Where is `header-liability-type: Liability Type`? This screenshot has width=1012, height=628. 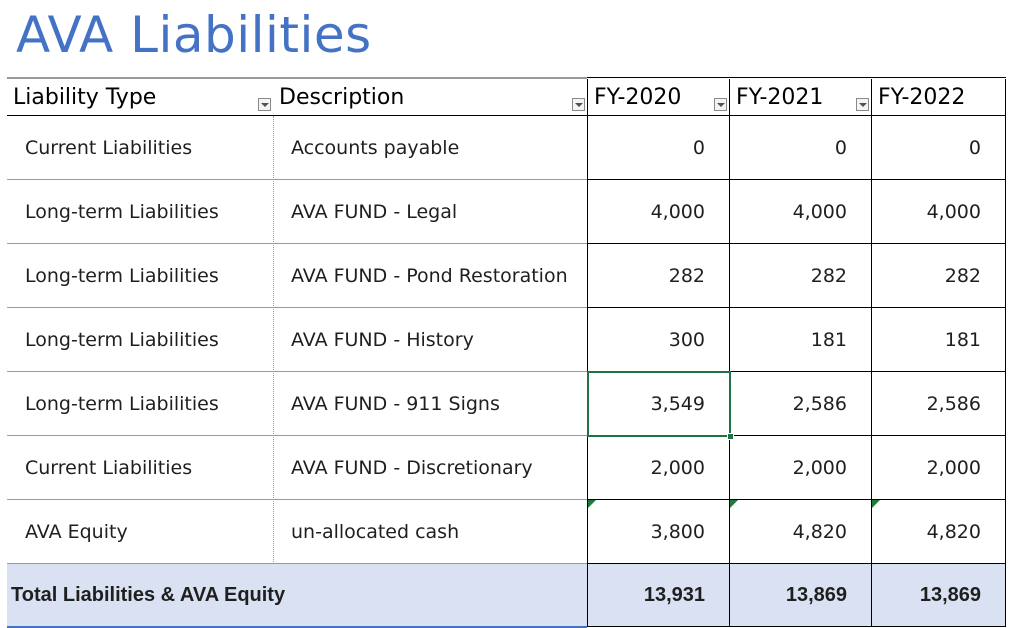 header-liability-type: Liability Type is located at coordinates (140, 97).